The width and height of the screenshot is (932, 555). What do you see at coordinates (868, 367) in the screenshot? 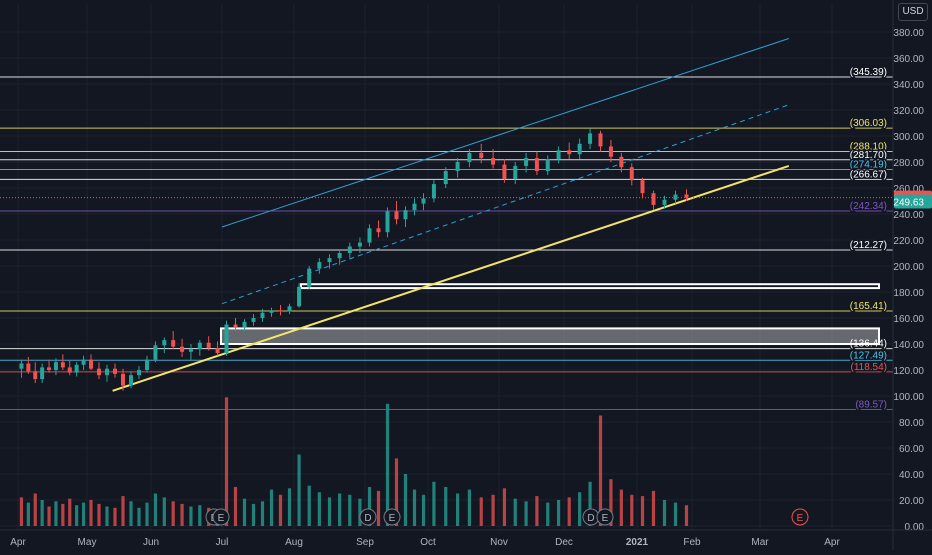
I see `level-label: (118.54)` at bounding box center [868, 367].